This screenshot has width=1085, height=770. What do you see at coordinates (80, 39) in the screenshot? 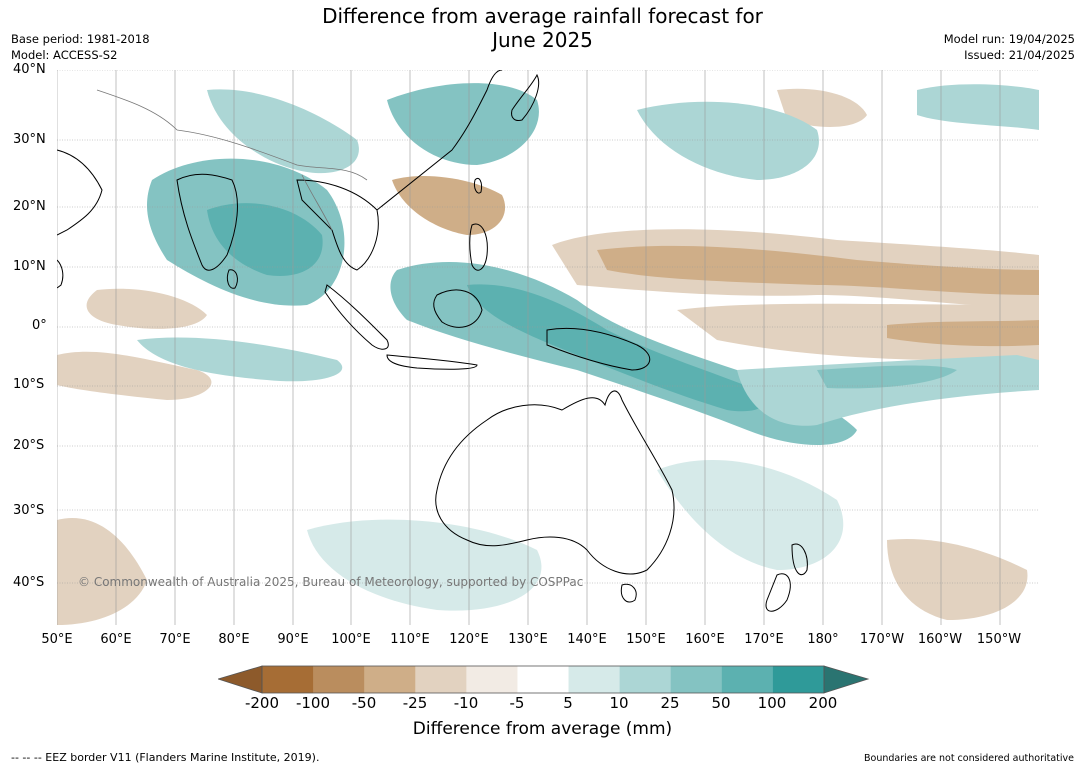
I see `base-period: Base period: 1981-2018` at bounding box center [80, 39].